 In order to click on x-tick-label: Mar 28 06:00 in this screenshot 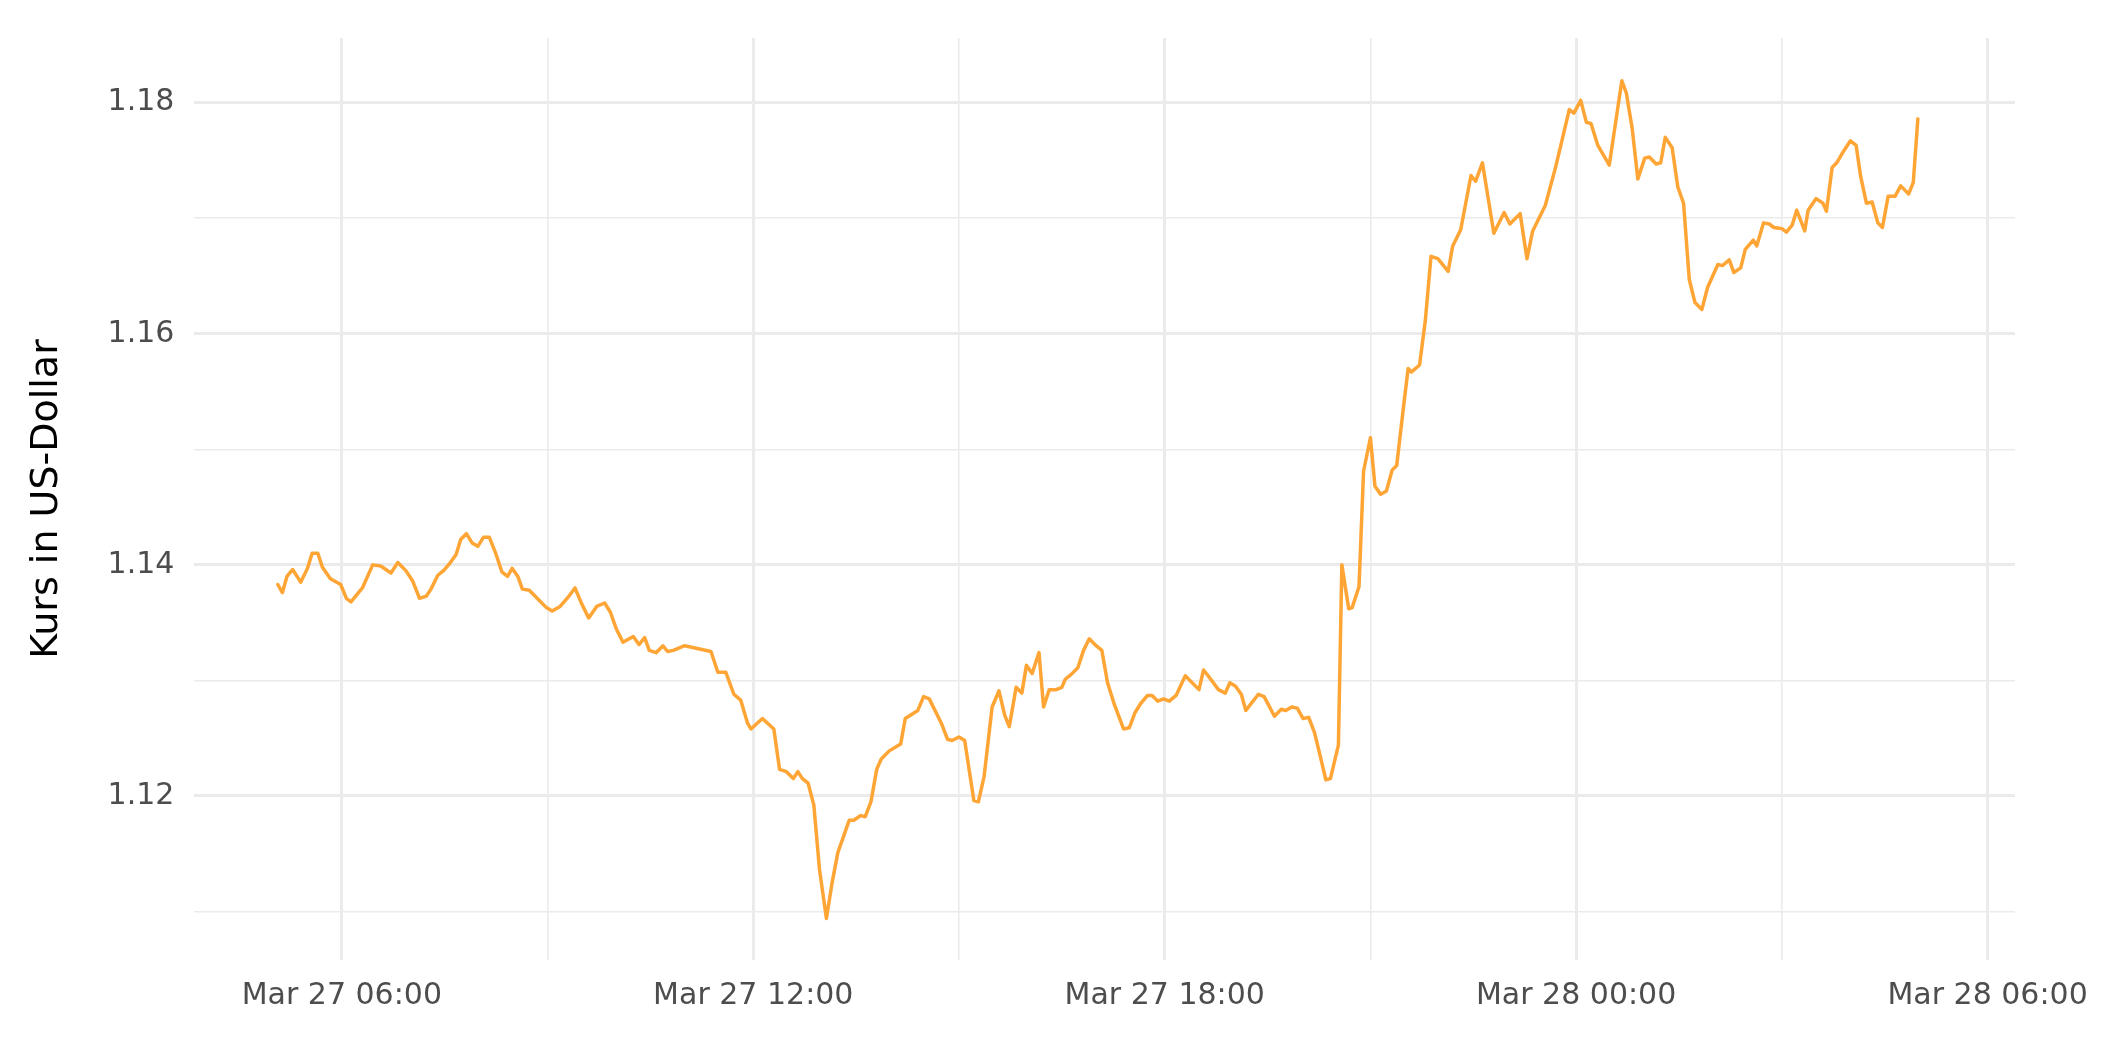, I will do `click(1987, 993)`.